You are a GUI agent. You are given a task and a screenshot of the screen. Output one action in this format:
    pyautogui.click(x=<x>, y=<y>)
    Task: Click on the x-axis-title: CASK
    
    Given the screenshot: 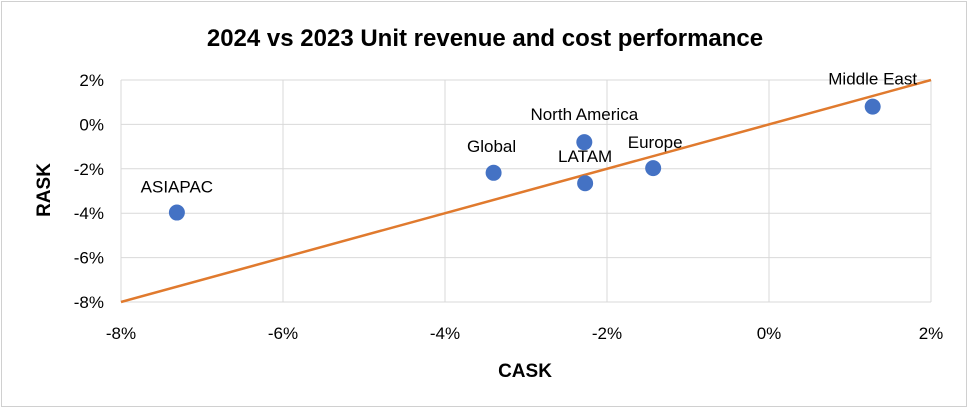 What is the action you would take?
    pyautogui.click(x=525, y=371)
    